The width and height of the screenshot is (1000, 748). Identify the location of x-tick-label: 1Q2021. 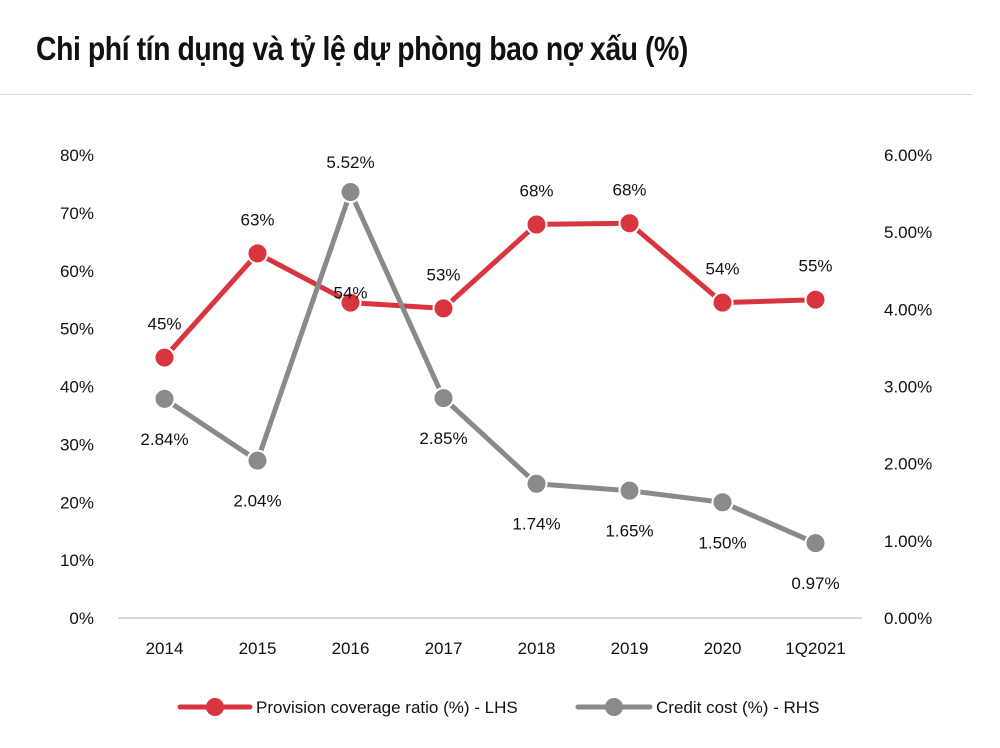
(815, 648).